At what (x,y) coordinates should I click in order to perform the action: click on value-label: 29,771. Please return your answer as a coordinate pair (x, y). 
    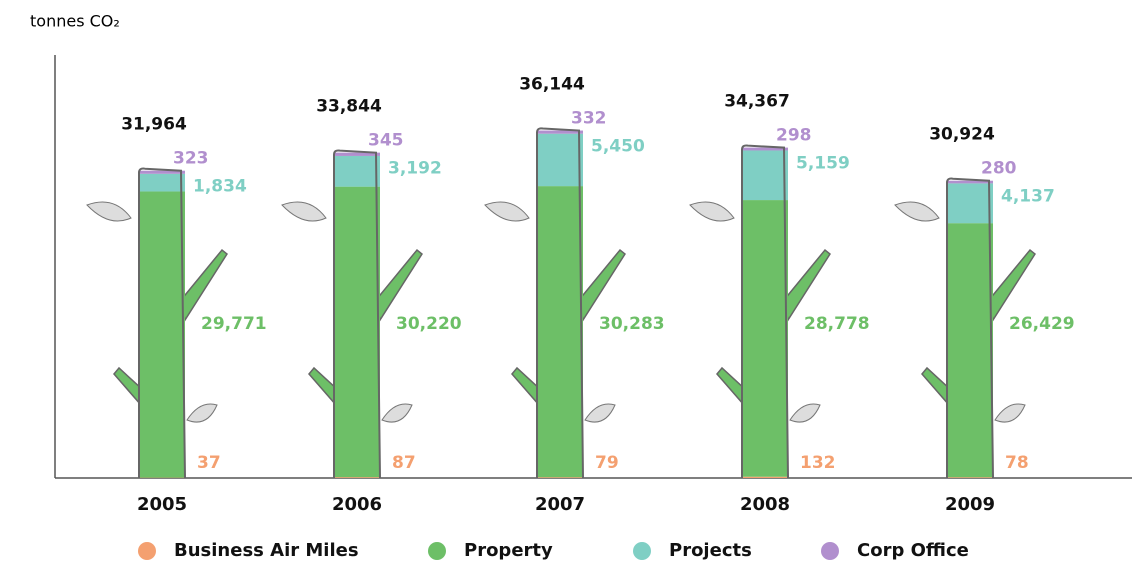
    Looking at the image, I should click on (234, 324).